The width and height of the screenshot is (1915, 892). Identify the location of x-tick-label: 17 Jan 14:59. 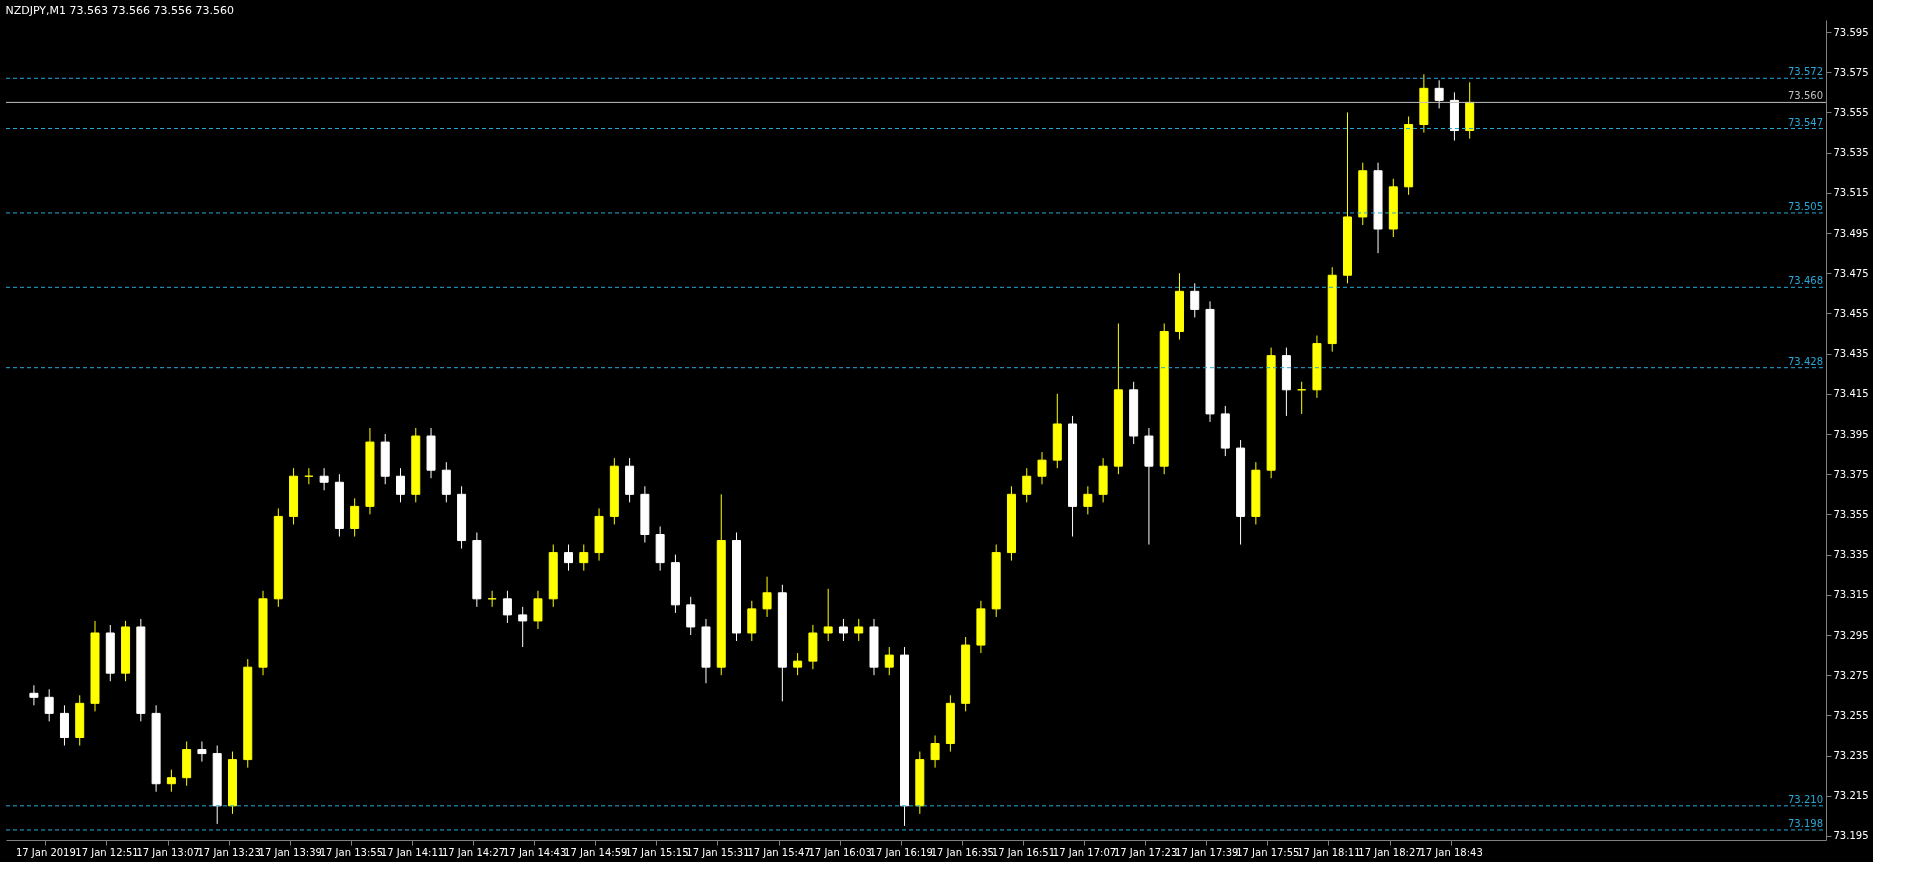
(596, 852).